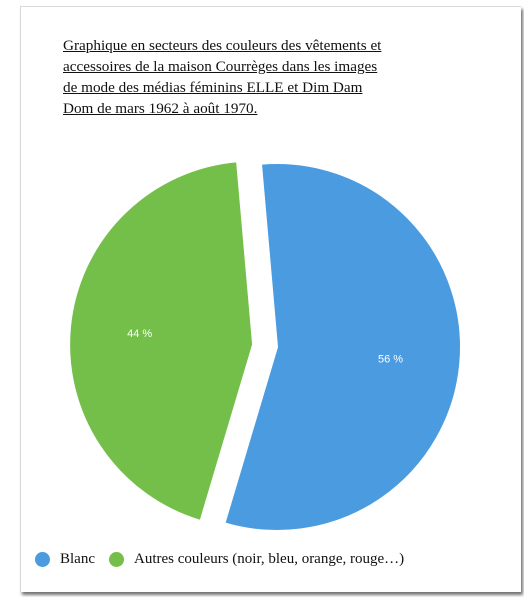  Describe the element at coordinates (42, 559) in the screenshot. I see `legend-swatch-blanc` at that location.